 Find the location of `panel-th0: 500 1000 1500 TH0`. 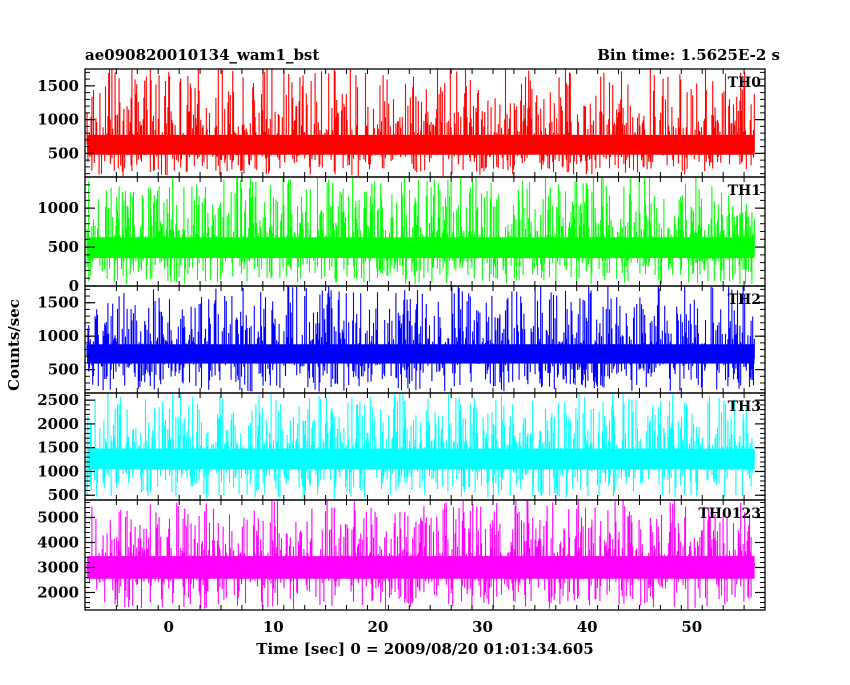

panel-th0: 500 1000 1500 TH0 is located at coordinates (401, 123).